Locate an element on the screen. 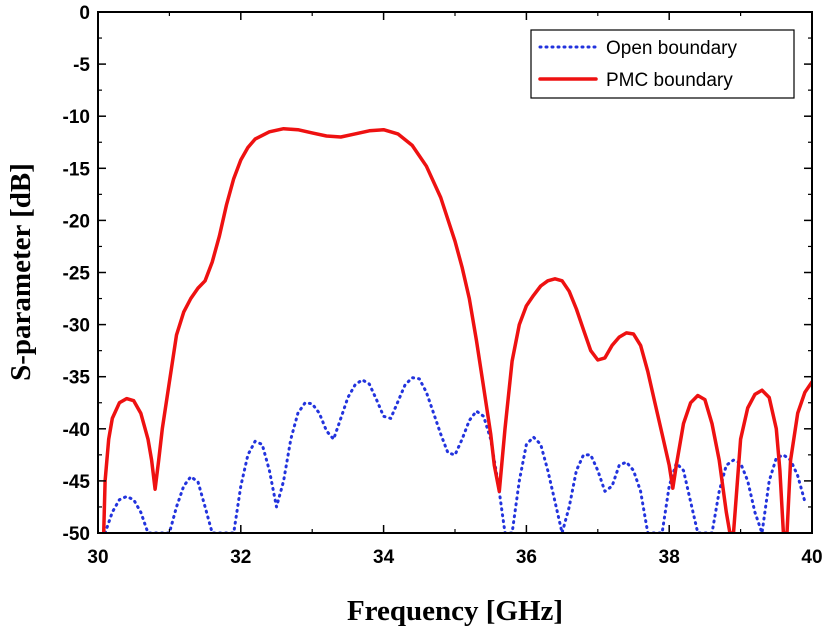 This screenshot has width=827, height=633. y-tick-label: 0 is located at coordinates (84, 13).